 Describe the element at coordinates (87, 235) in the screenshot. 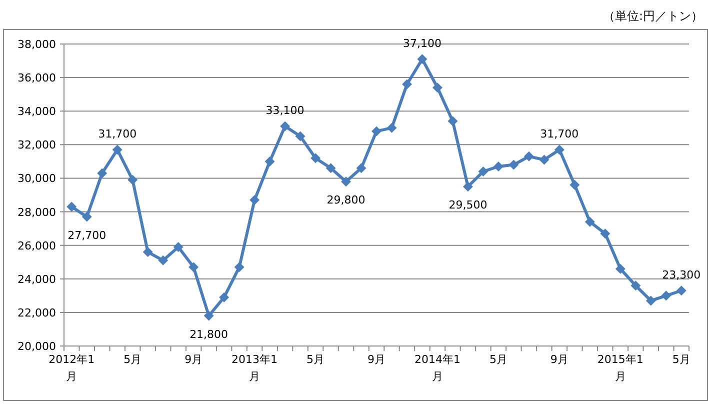

I see `data-label: 27,700` at that location.